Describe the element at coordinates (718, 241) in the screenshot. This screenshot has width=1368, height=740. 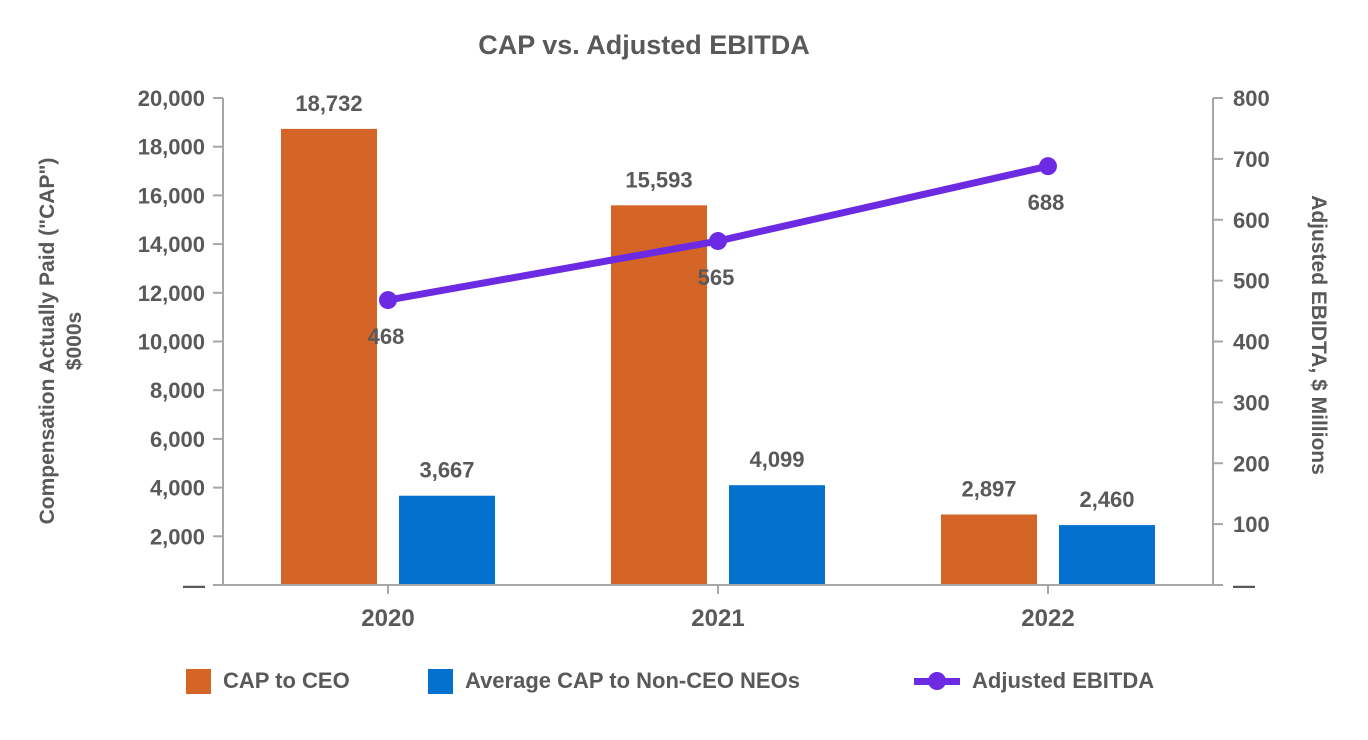
I see `adjusted-ebitda-marker-2021` at that location.